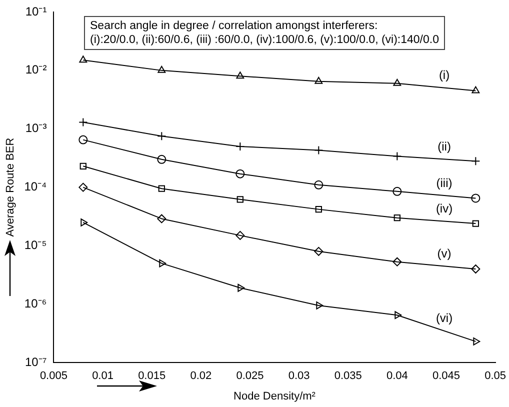 This screenshot has height=407, width=509. Describe the element at coordinates (36, 11) in the screenshot. I see `y-tick-label: 10⁻¹` at that location.